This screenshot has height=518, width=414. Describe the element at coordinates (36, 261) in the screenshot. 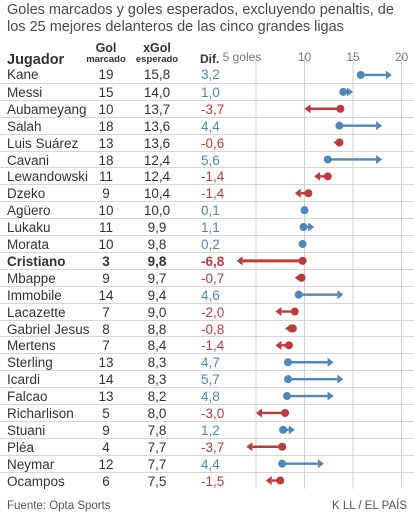

I see `player-name: Cristiano` at that location.